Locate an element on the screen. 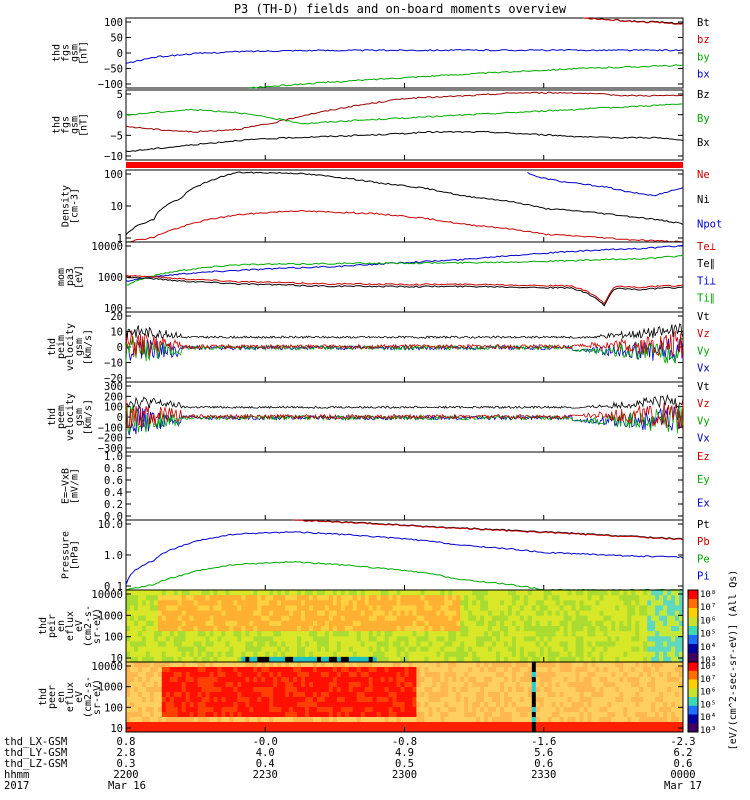 This screenshot has height=800, width=750. ytick-label: 1.0 is located at coordinates (113, 556).